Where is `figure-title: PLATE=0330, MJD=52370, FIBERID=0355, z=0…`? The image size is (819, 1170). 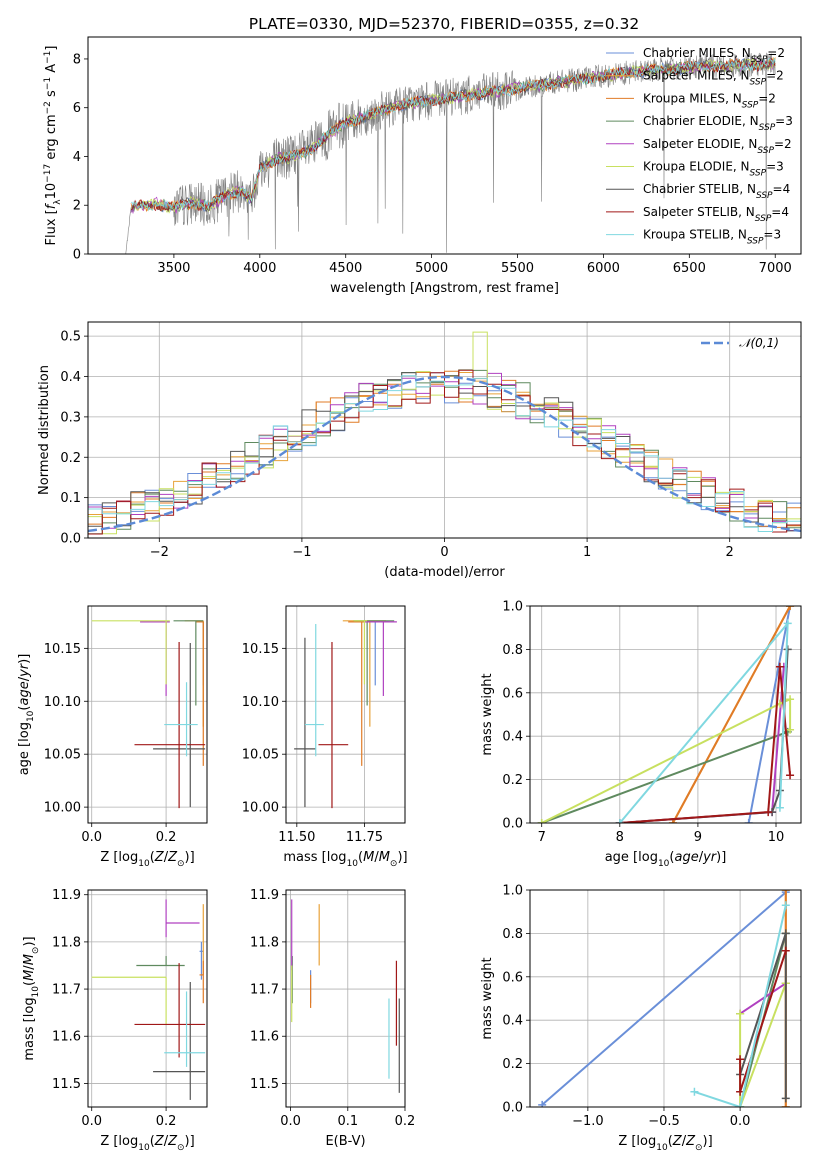
figure-title: PLATE=0330, MJD=52370, FIBERID=0355, z=0… is located at coordinates (444, 24).